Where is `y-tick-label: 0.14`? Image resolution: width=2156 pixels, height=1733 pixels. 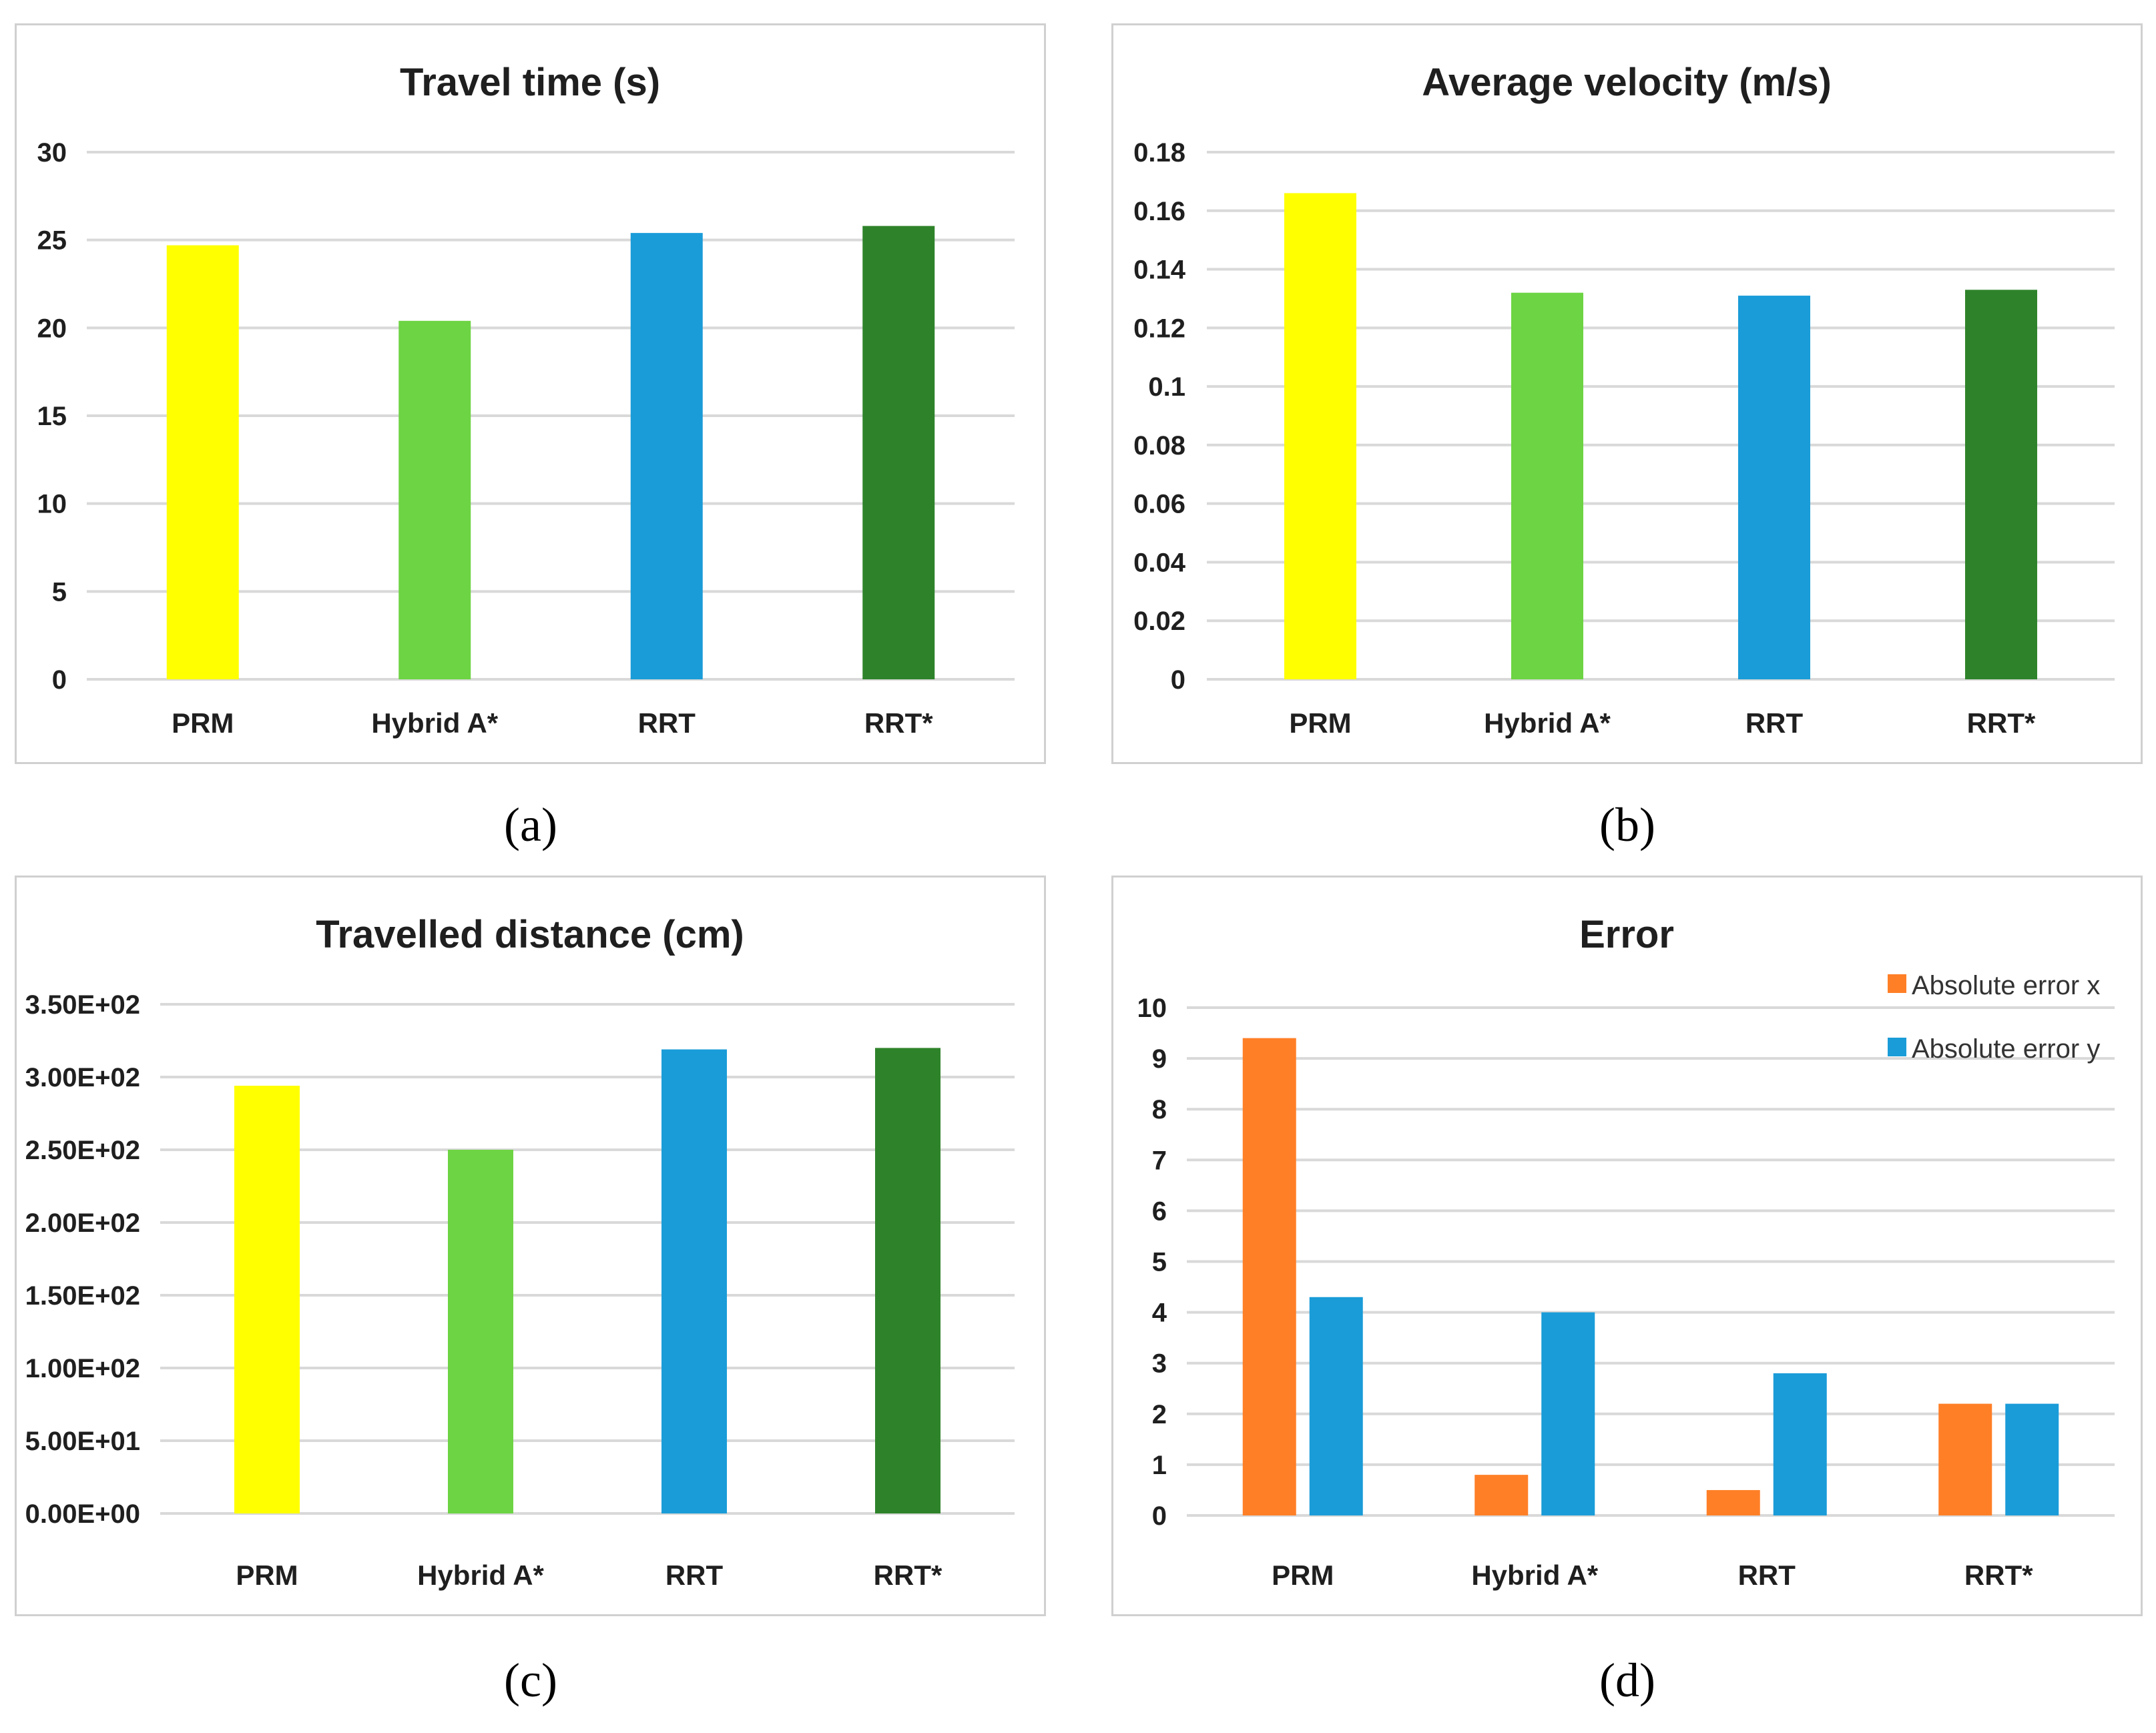 y-tick-label: 0.14 is located at coordinates (1159, 270).